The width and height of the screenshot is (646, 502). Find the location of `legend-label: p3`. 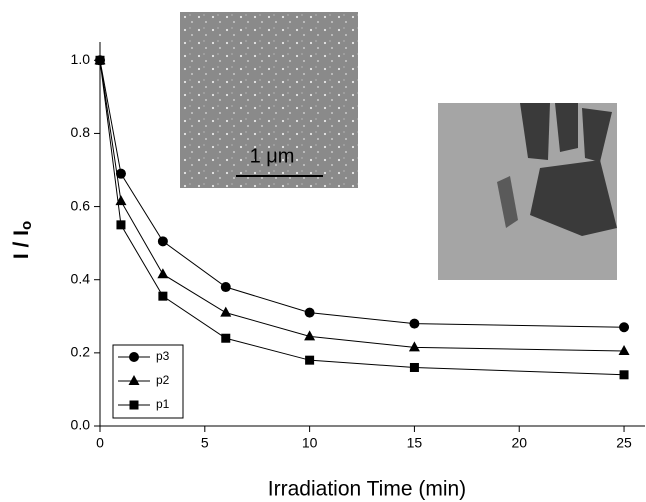

legend-label: p3 is located at coordinates (163, 356).